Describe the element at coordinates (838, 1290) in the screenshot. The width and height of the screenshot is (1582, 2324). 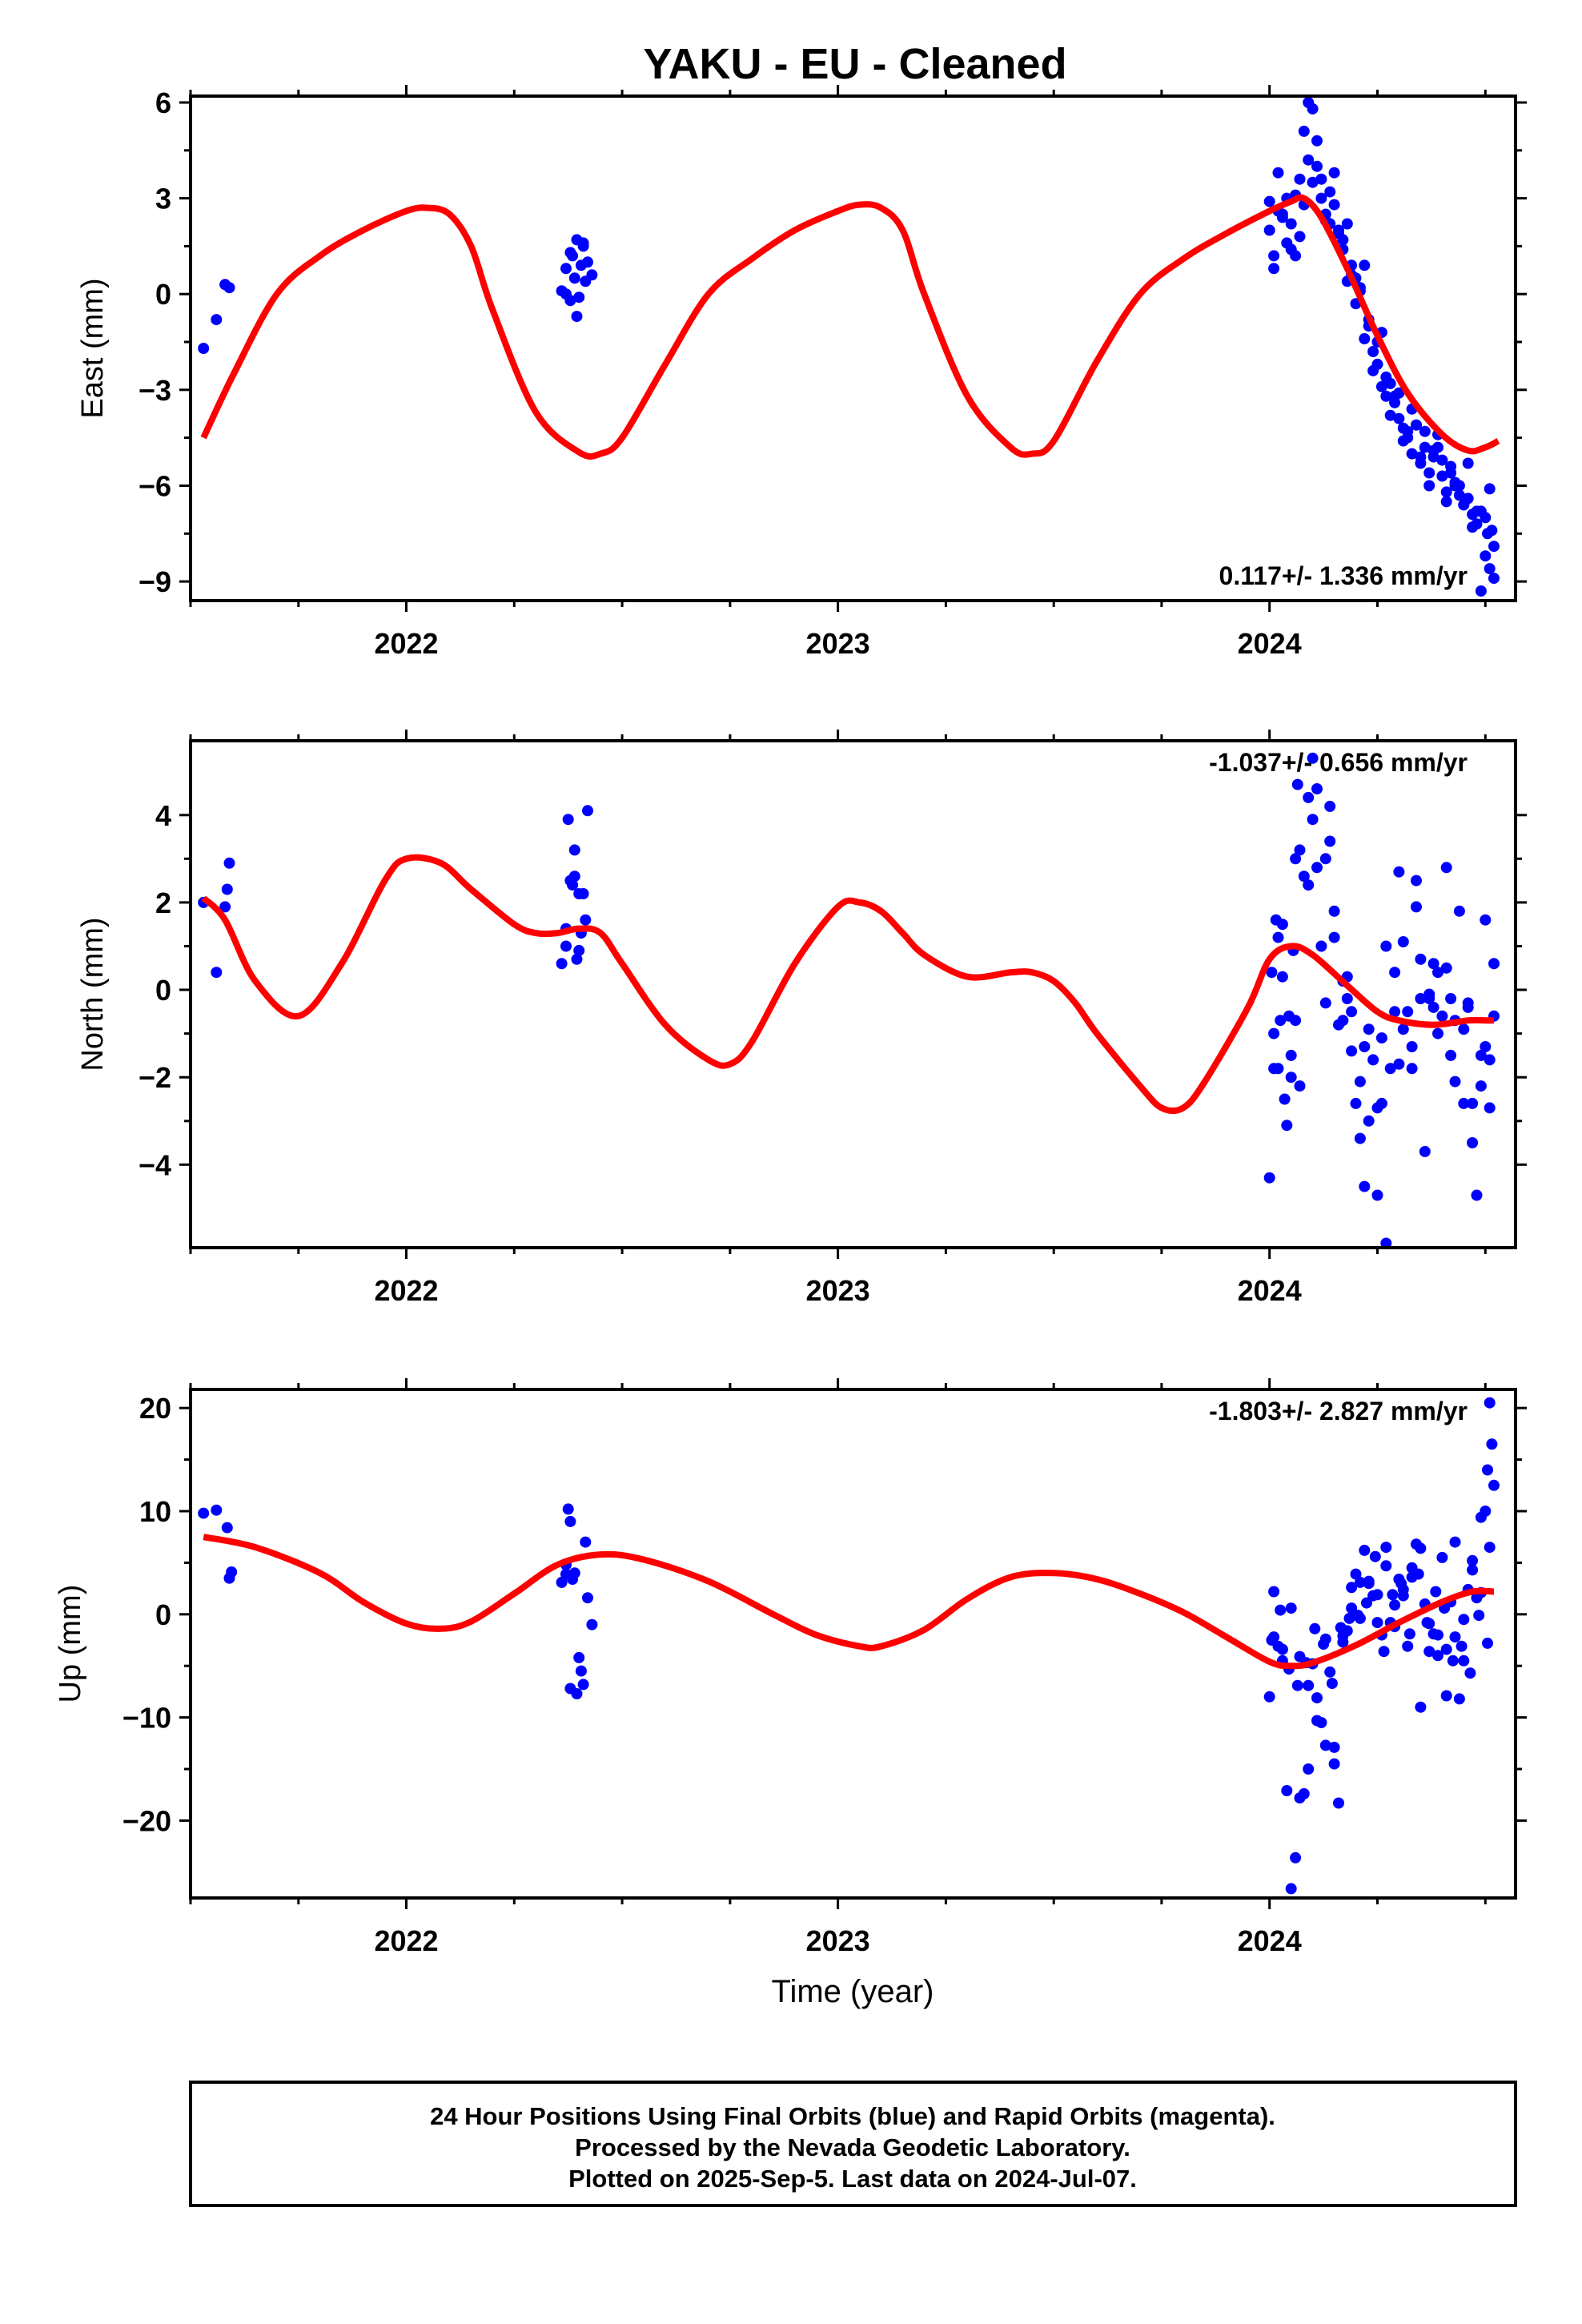
I see `north-x-tick-label: 2023` at that location.